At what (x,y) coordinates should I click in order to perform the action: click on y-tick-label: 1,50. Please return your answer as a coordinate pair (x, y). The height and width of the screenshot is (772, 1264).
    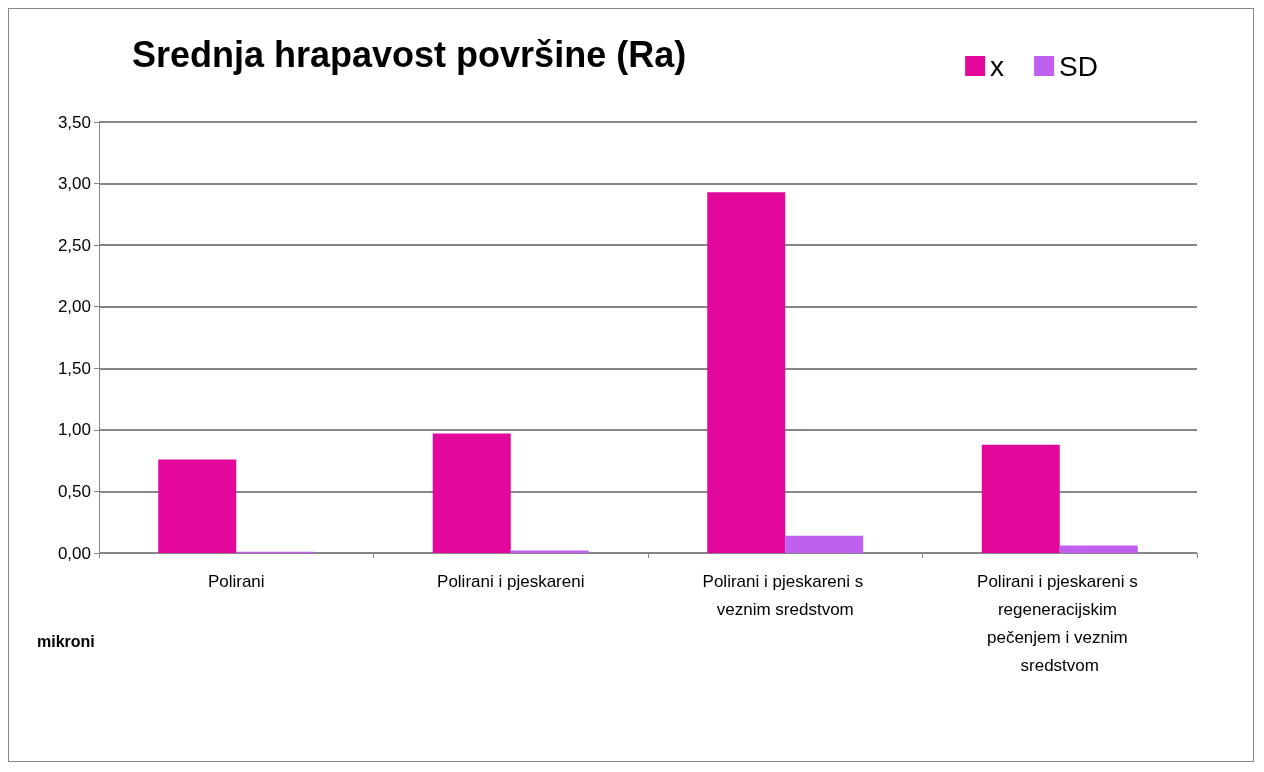
    Looking at the image, I should click on (74, 368).